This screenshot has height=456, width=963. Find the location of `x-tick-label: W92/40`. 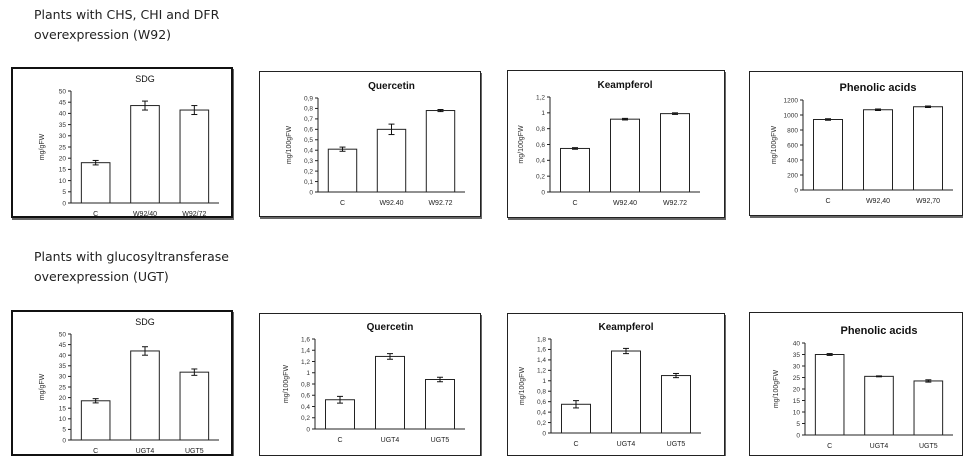

x-tick-label: W92/40 is located at coordinates (145, 213).